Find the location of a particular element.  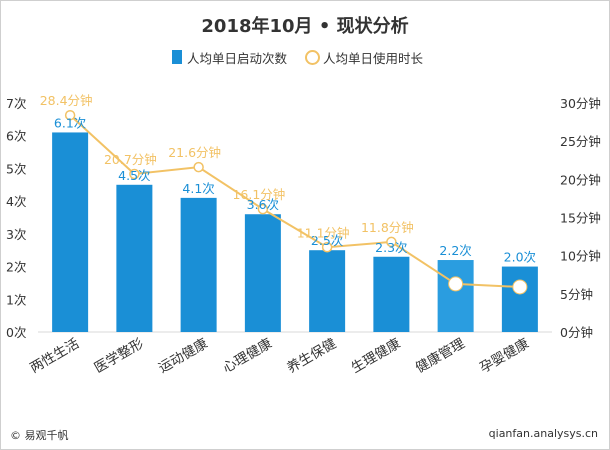

y-left-tick-label: 4次 is located at coordinates (16, 201).